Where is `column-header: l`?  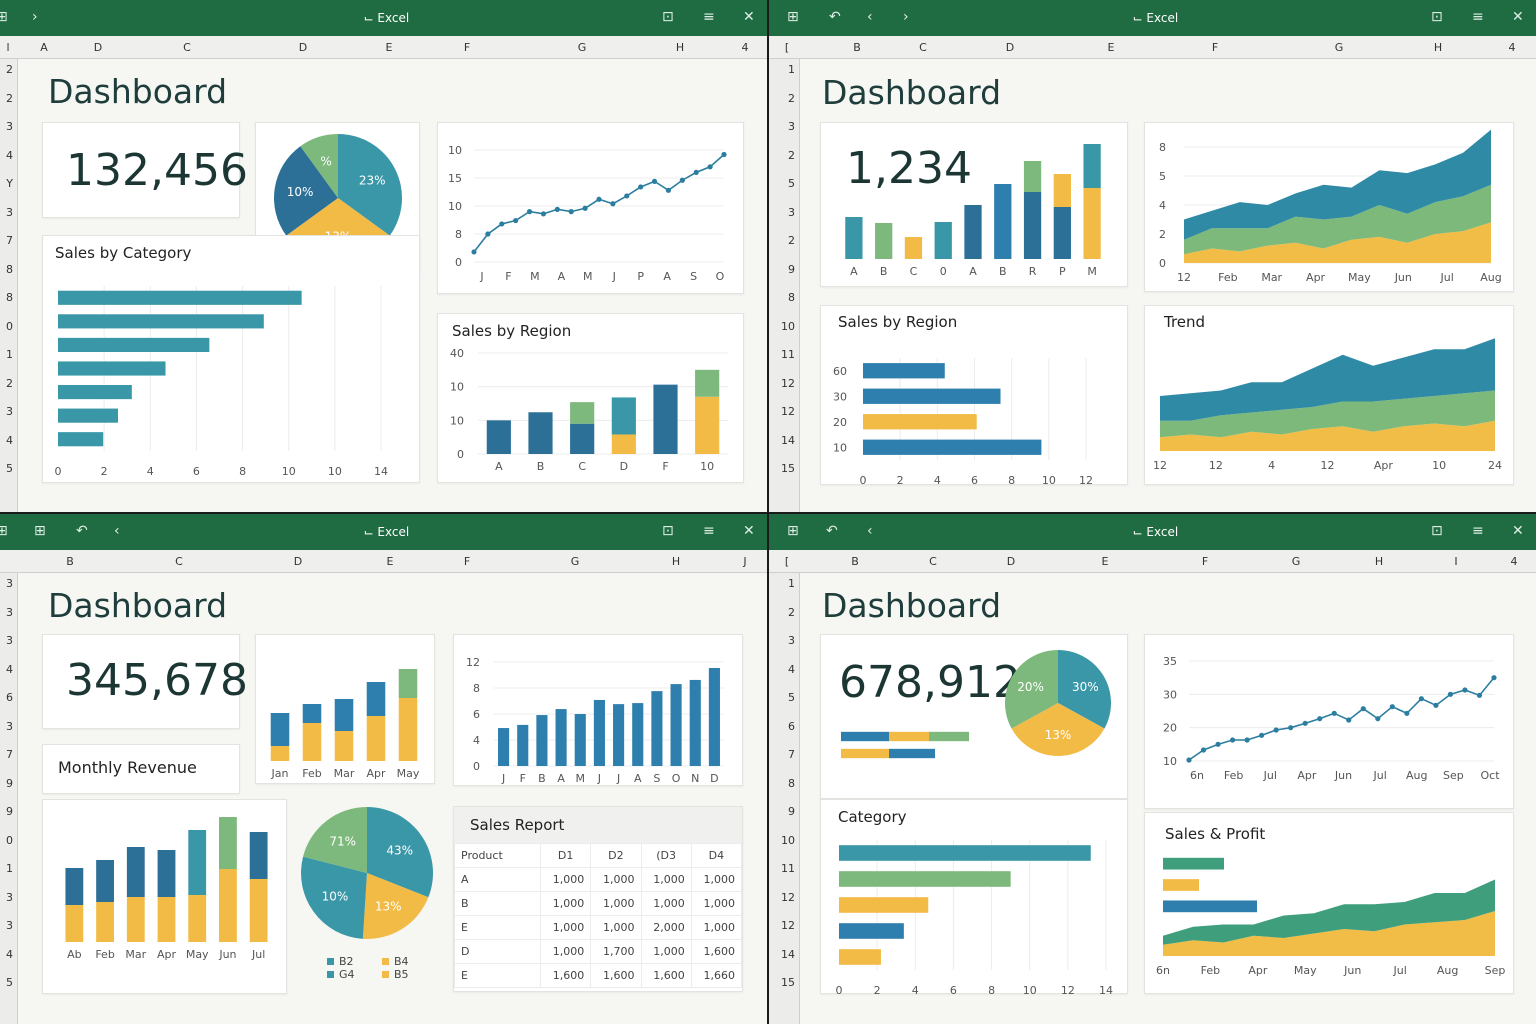 column-header: l is located at coordinates (8, 47).